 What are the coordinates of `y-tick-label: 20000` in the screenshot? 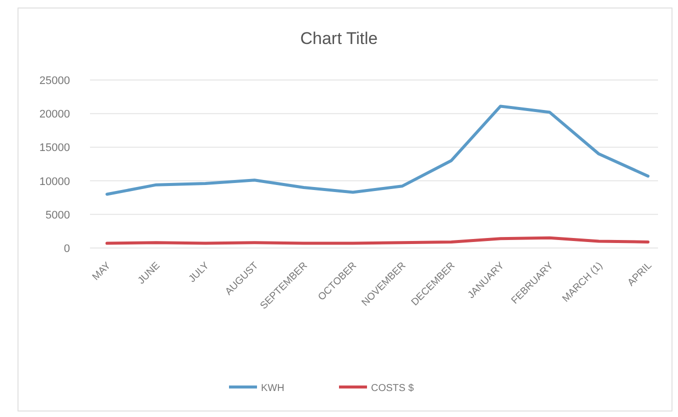 It's located at (54, 114).